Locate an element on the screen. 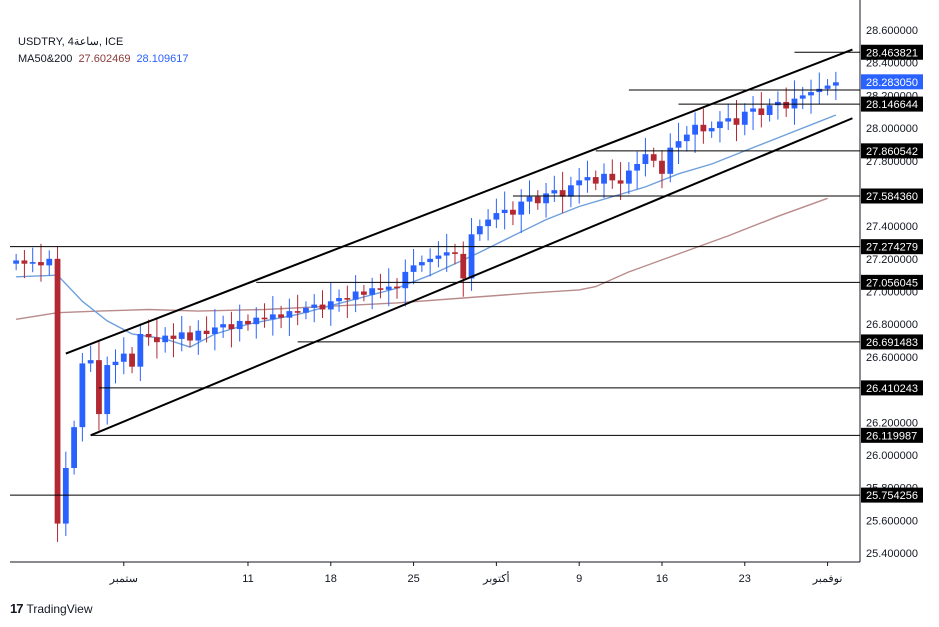  y-tick-label: 27.800000 is located at coordinates (892, 162).